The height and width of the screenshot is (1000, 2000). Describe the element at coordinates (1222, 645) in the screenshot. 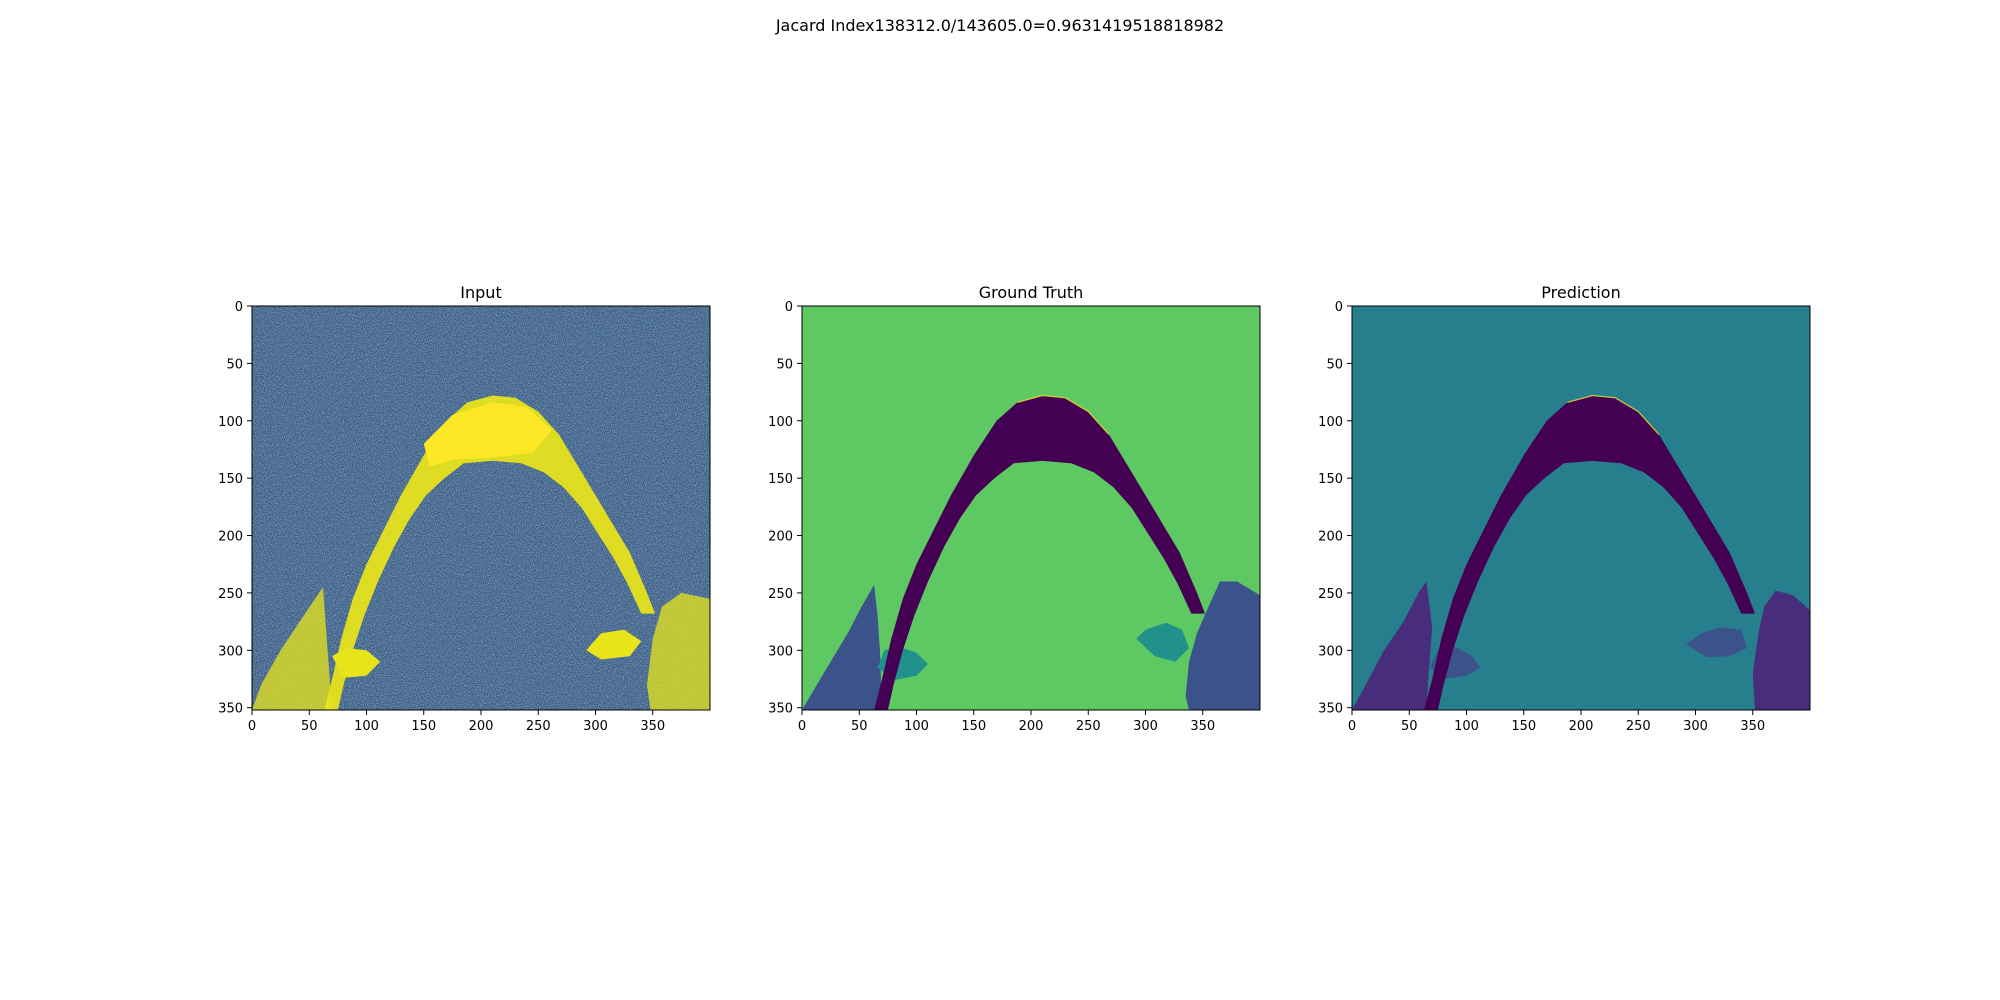

I see `ground-truth-right-region` at that location.